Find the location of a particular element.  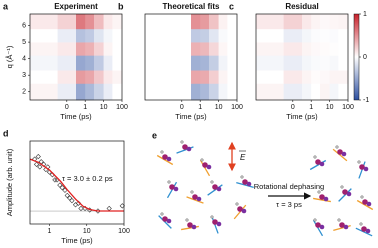

field-label: E is located at coordinates (243, 157).